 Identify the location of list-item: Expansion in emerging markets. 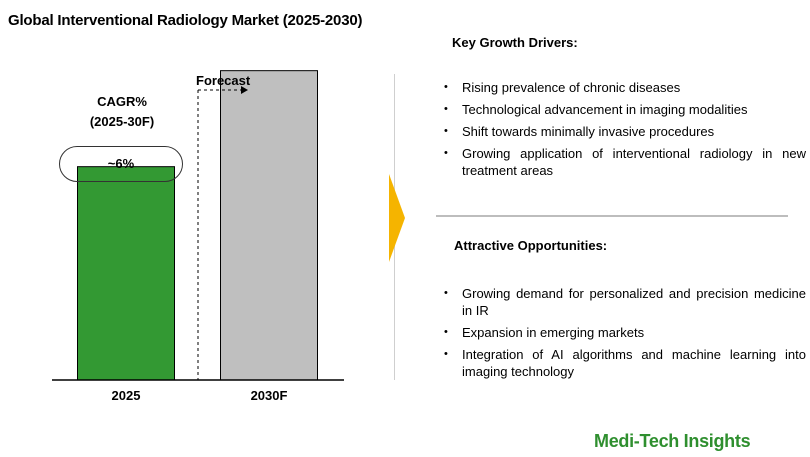
(623, 332).